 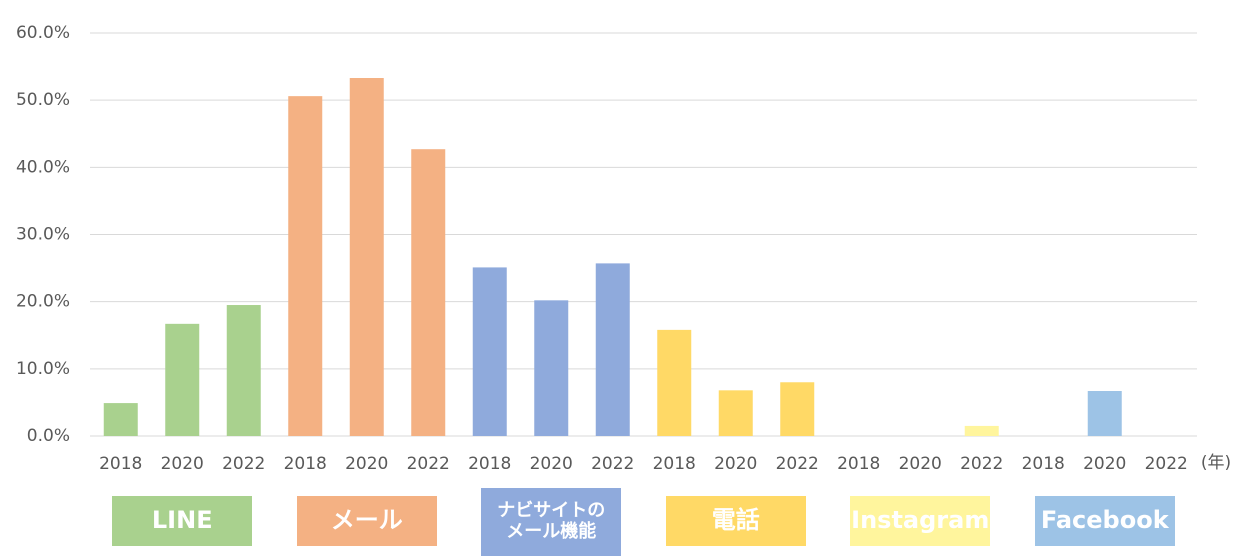 What do you see at coordinates (43, 33) in the screenshot?
I see `y-tick-label: 60.0%` at bounding box center [43, 33].